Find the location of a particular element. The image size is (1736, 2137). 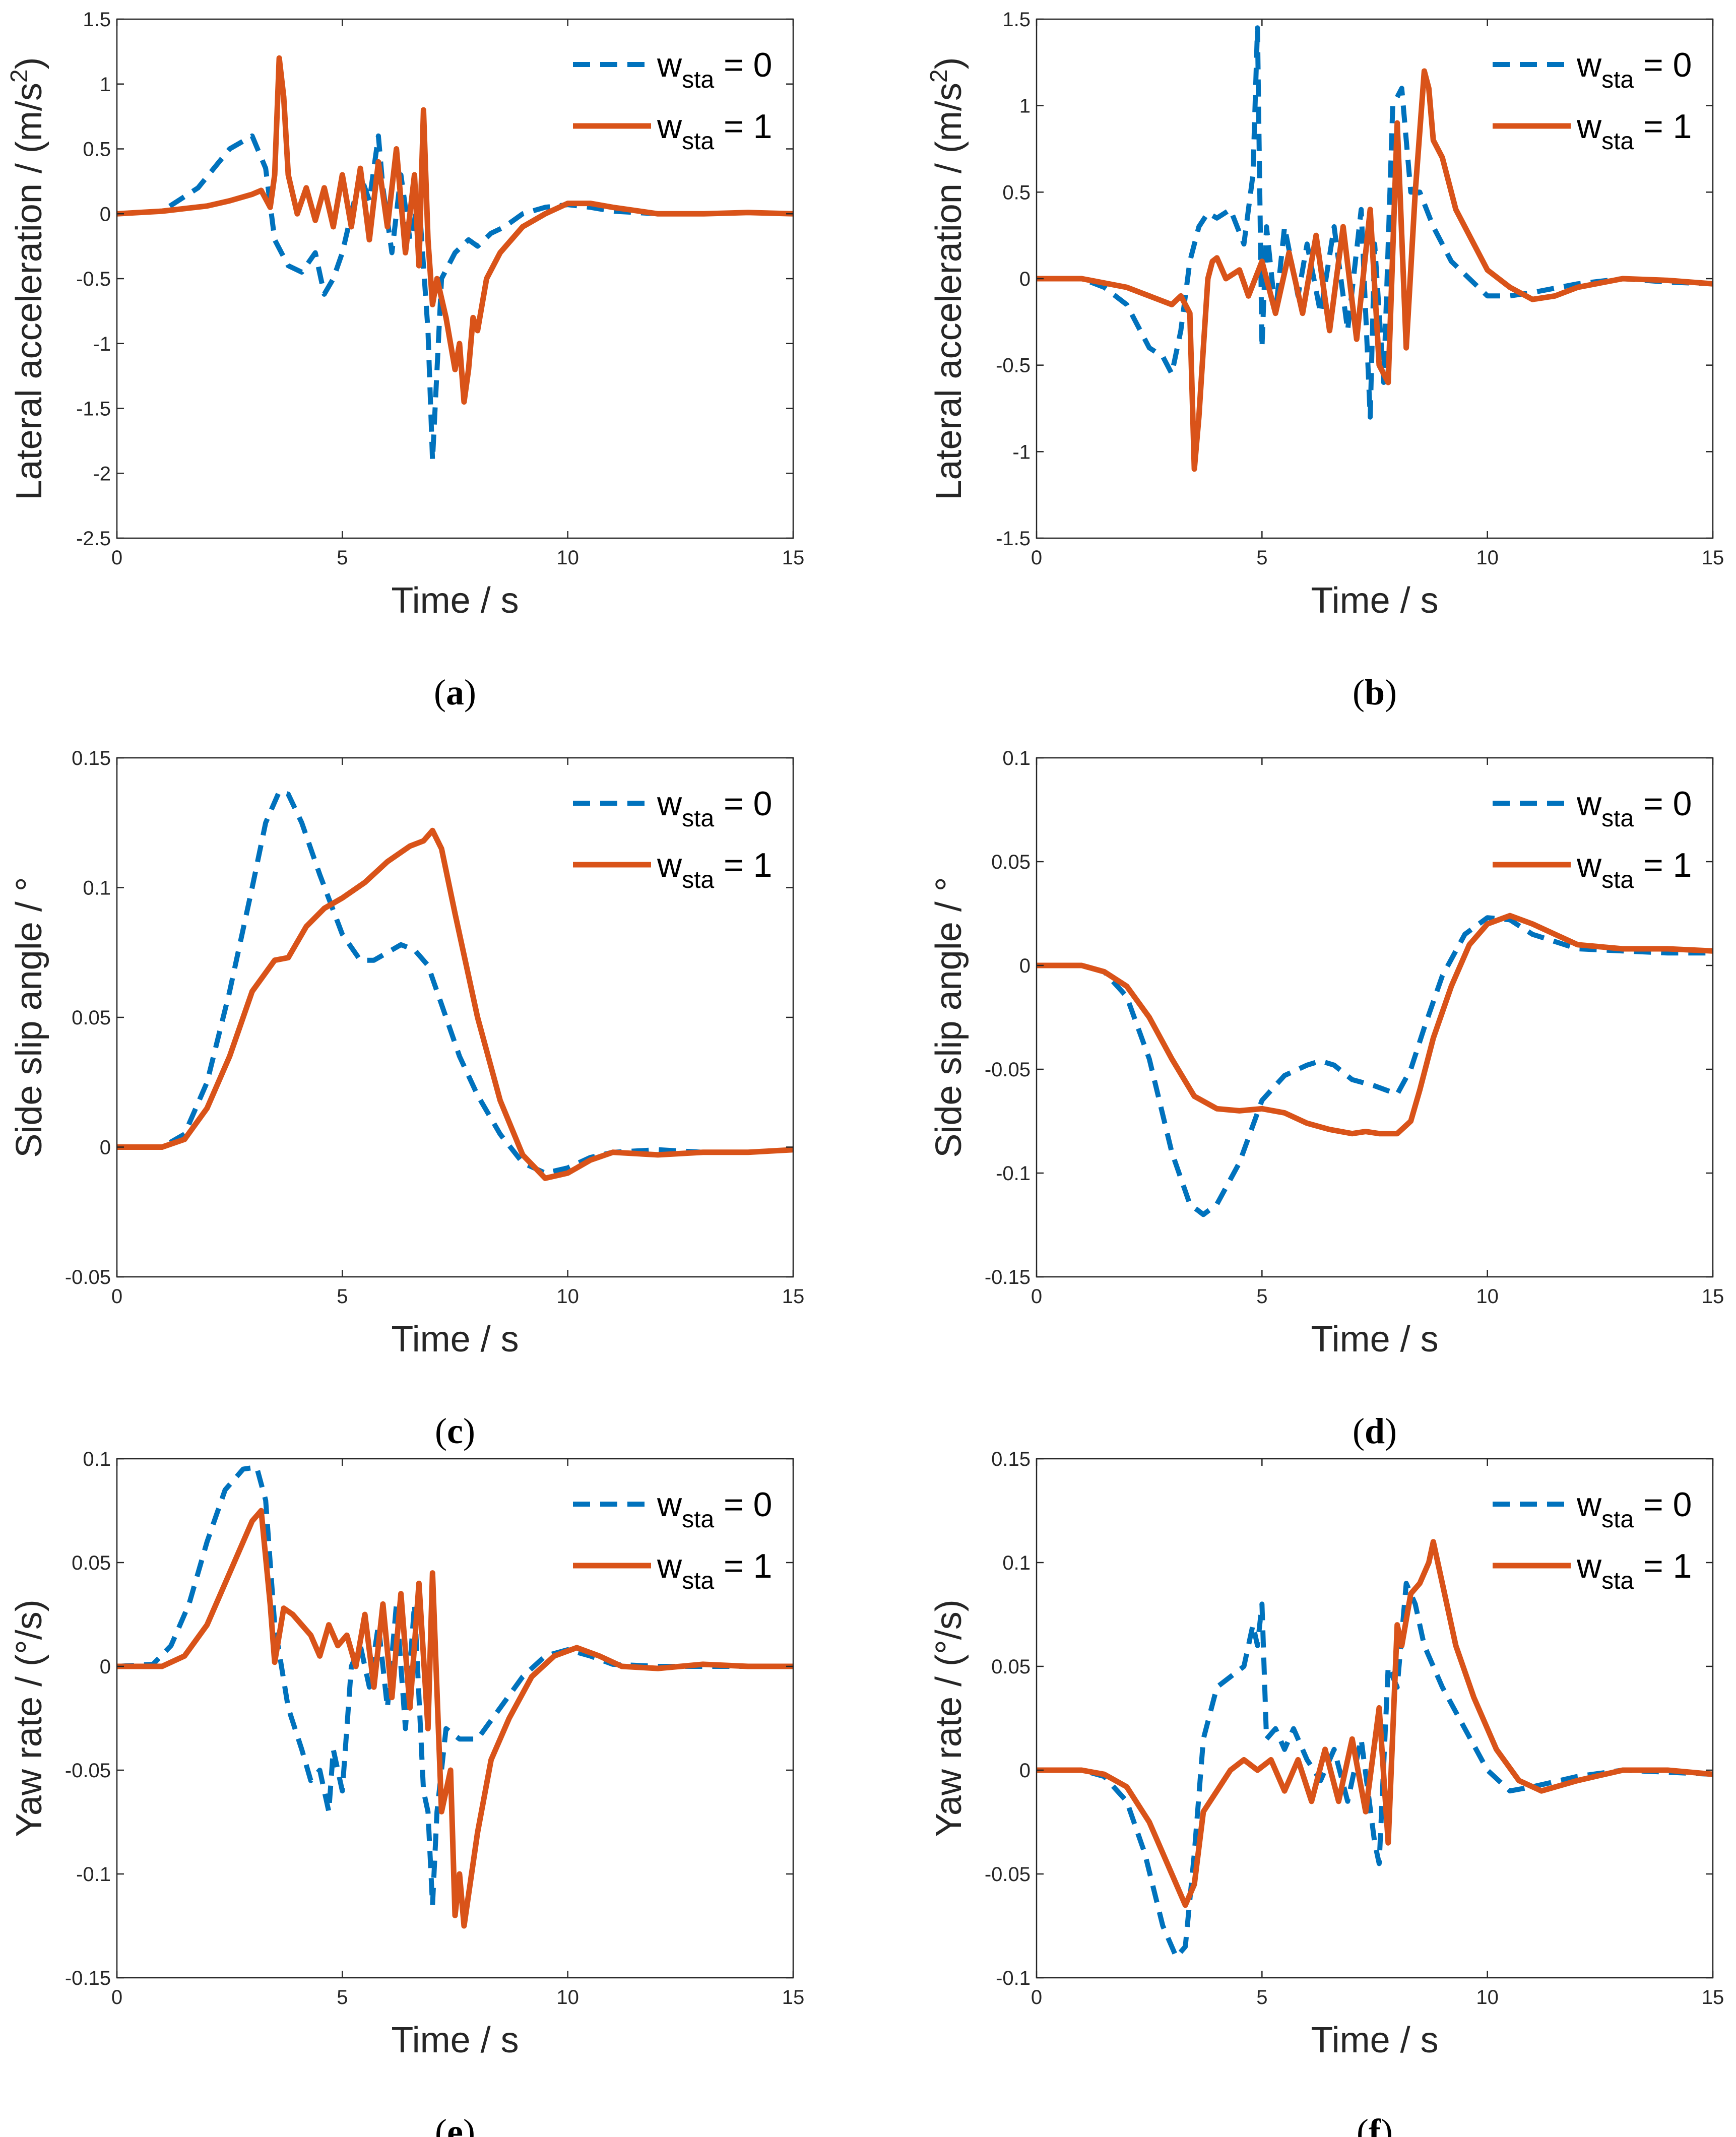

panel-caption: (f) is located at coordinates (1375, 2124).